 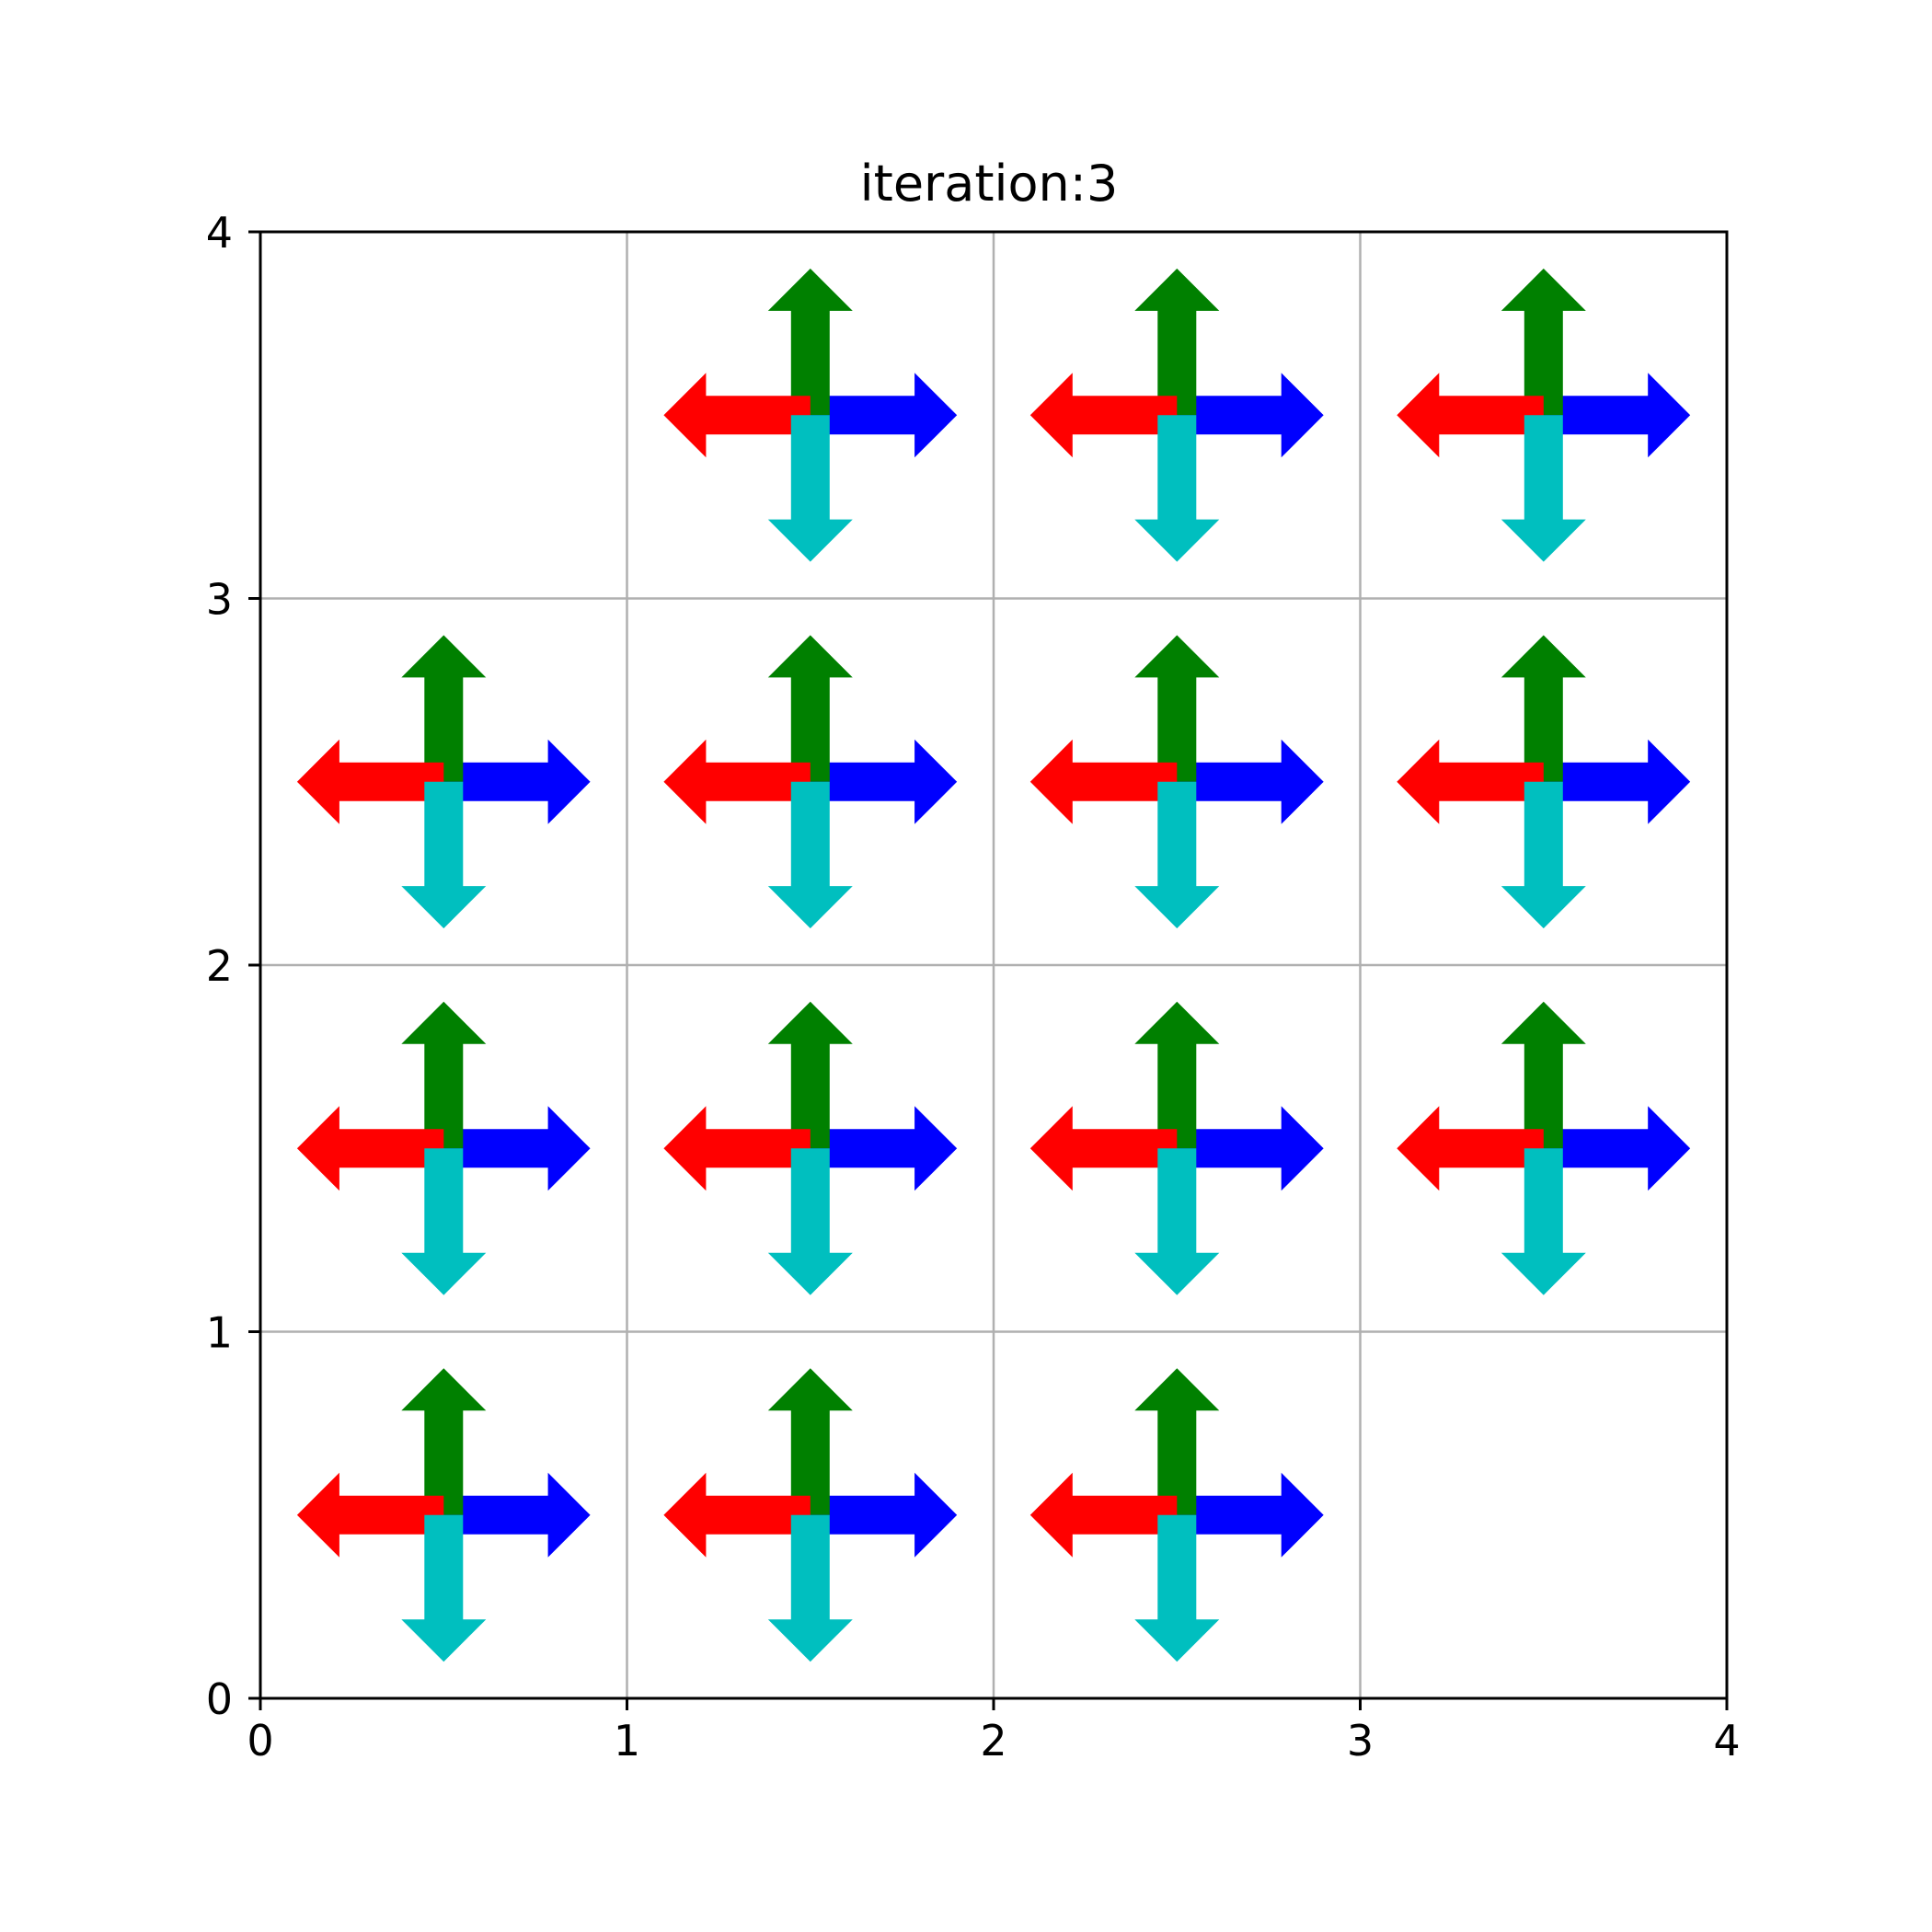 I want to click on y-tick-label-2: 2, so click(x=219, y=966).